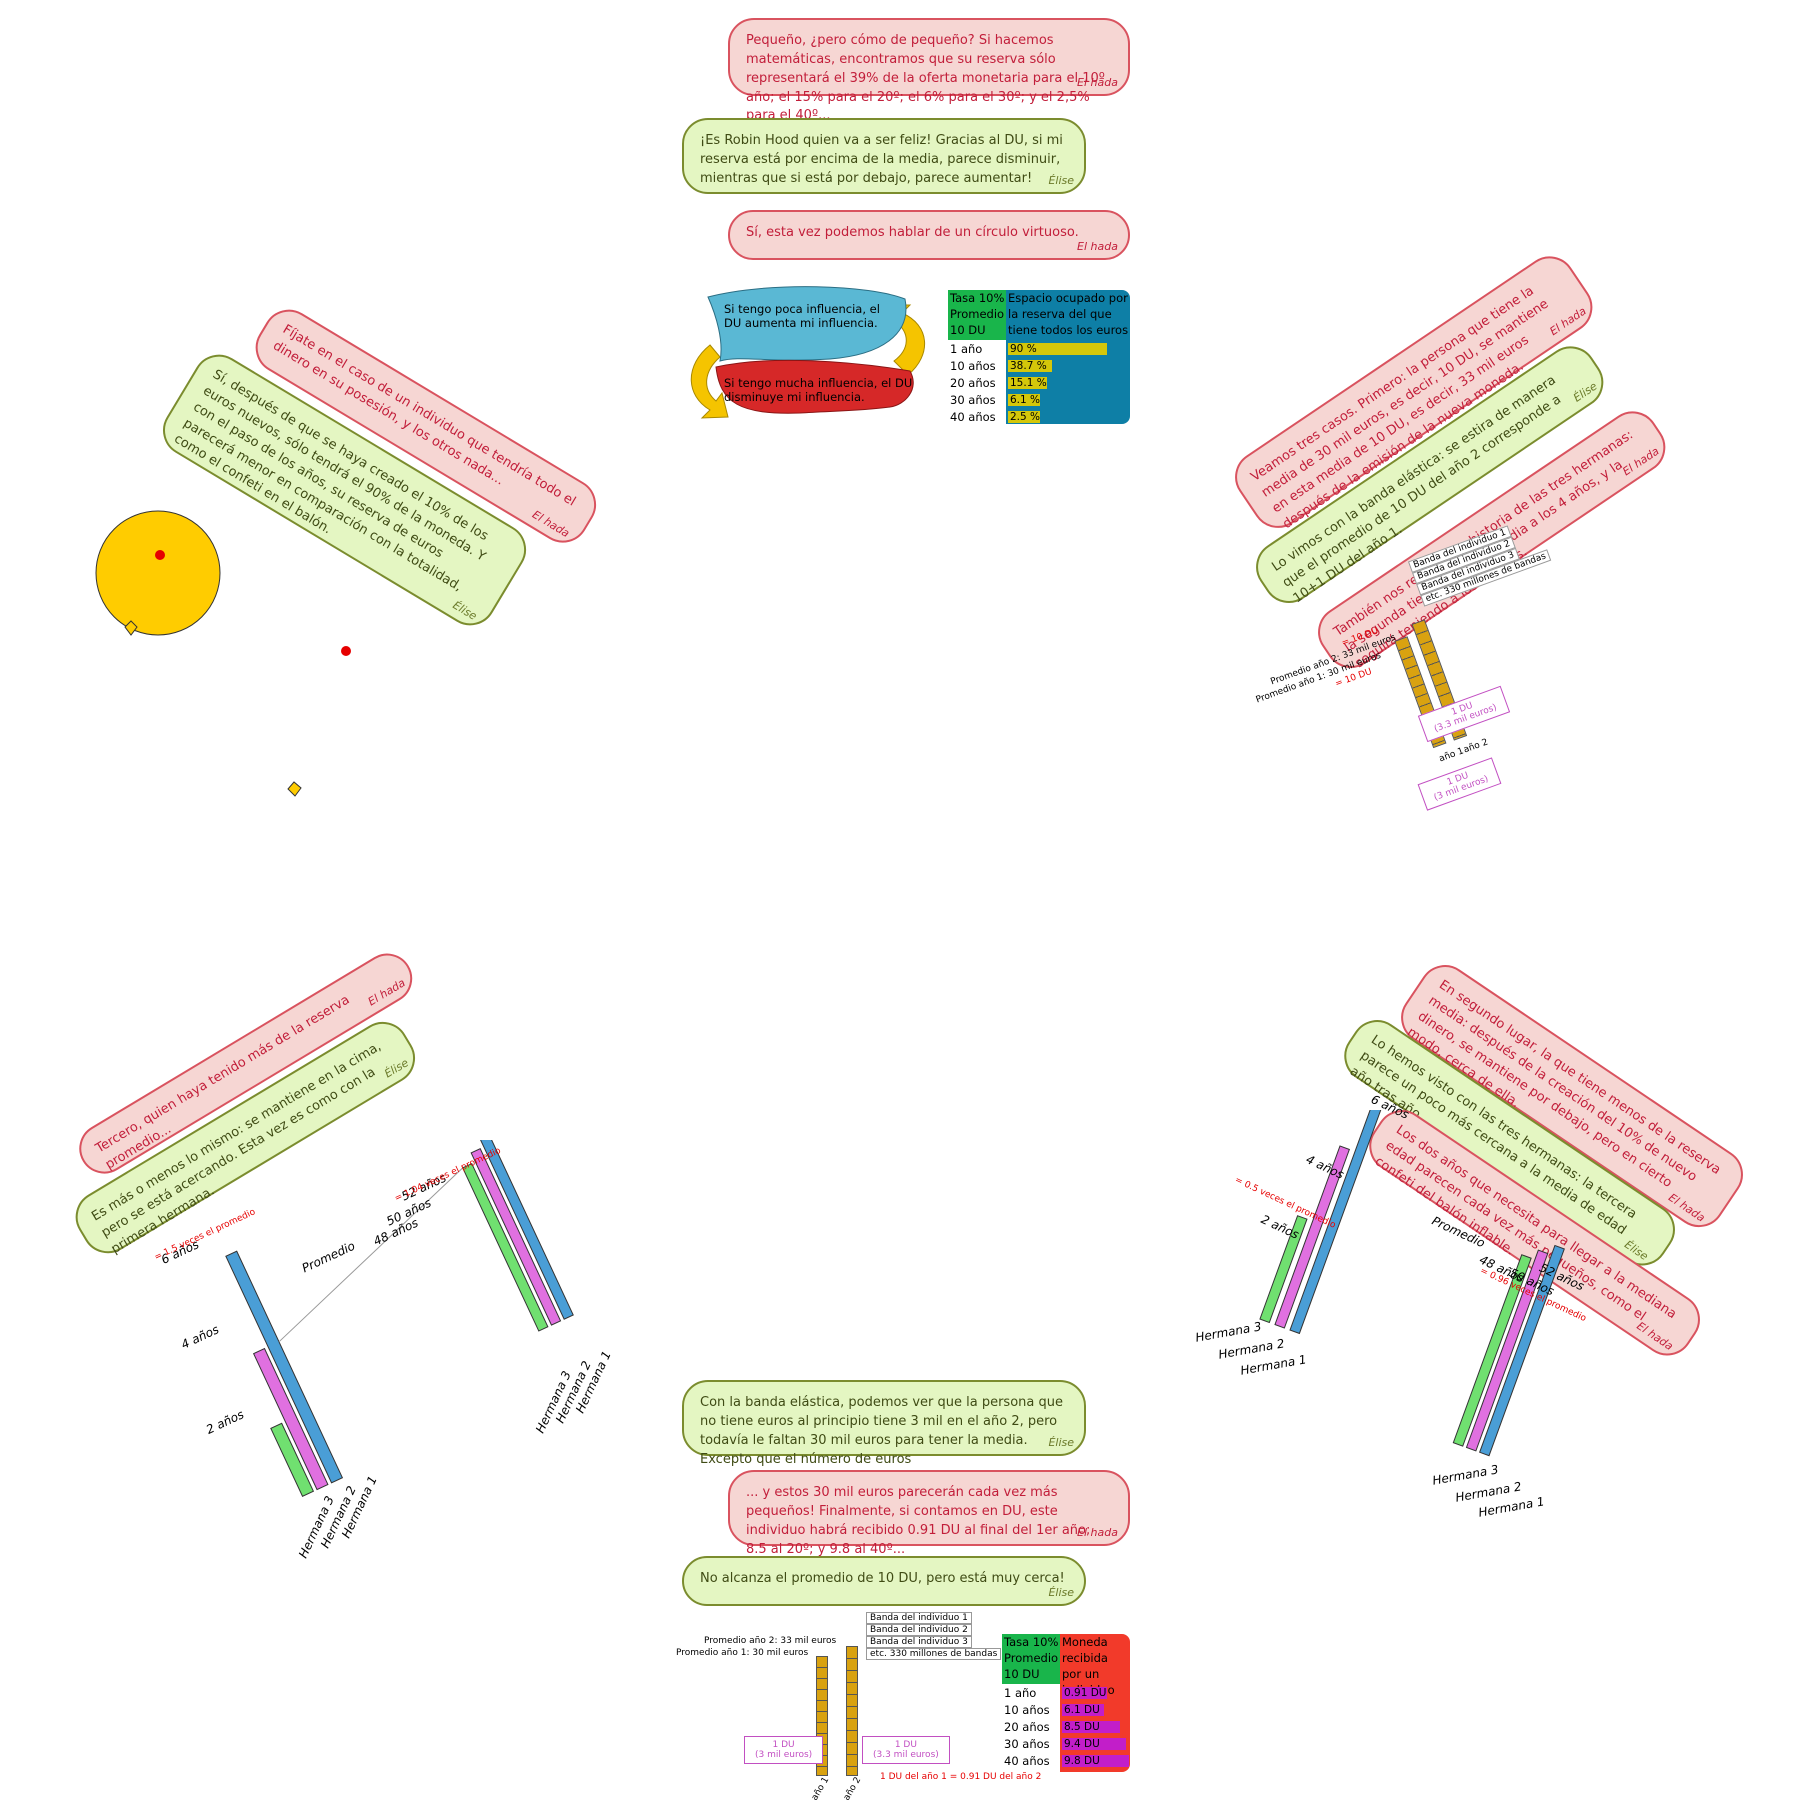  What do you see at coordinates (1024, 416) in the screenshot?
I see `row-value-bar: 2.5 %` at bounding box center [1024, 416].